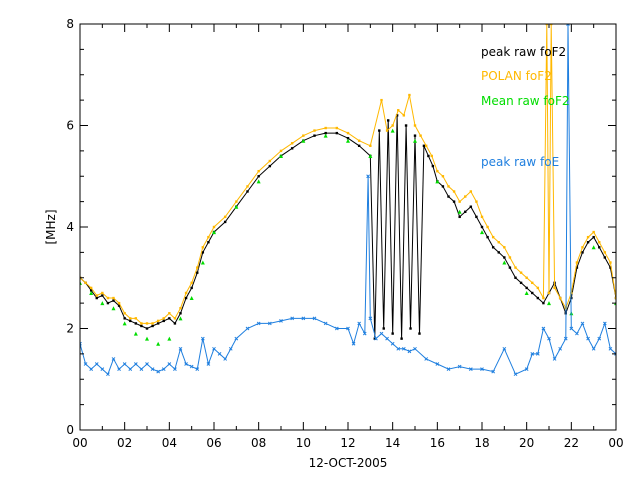 This screenshot has width=640, height=480. Describe the element at coordinates (615, 443) in the screenshot. I see `x-tick-label: 00` at that location.